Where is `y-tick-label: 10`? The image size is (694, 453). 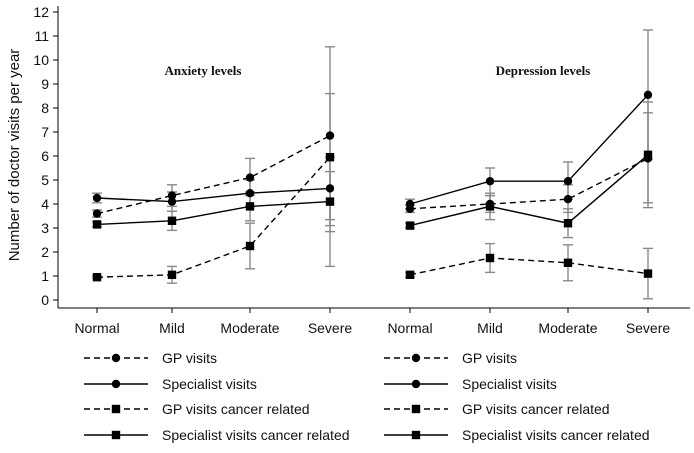
y-tick-label: 10 is located at coordinates (41, 60).